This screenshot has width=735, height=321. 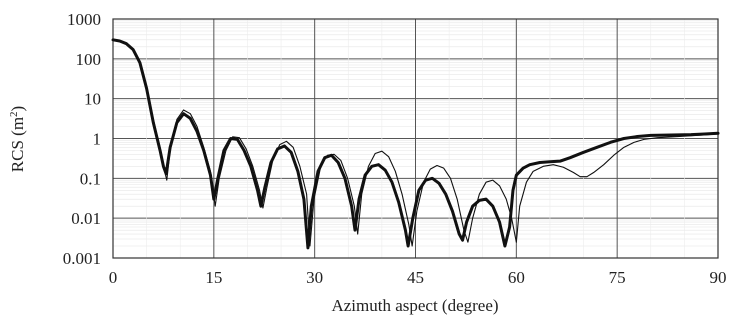 I want to click on y-axis-ticks: 0.001 0.01 0.1 1 10 100 1000, so click(x=82, y=139).